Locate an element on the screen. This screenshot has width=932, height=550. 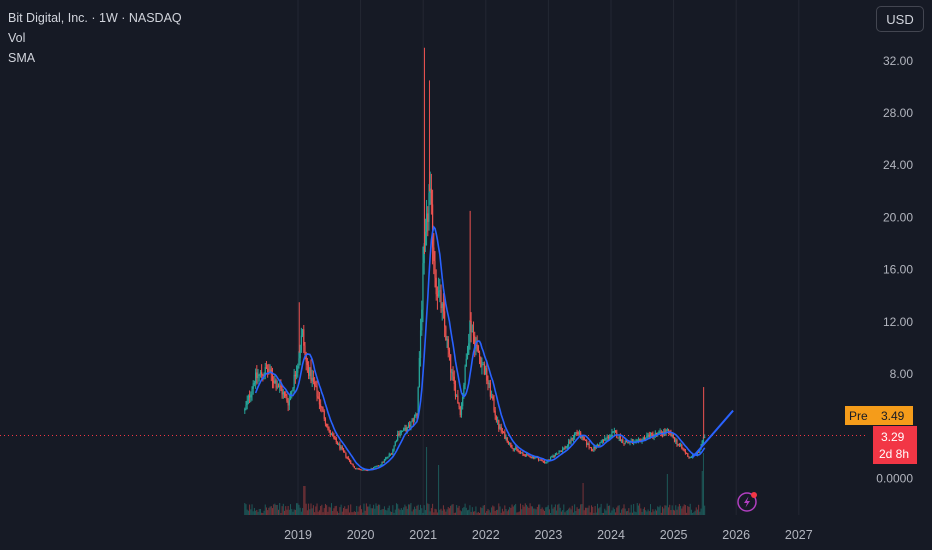
currency-button: USD is located at coordinates (900, 19).